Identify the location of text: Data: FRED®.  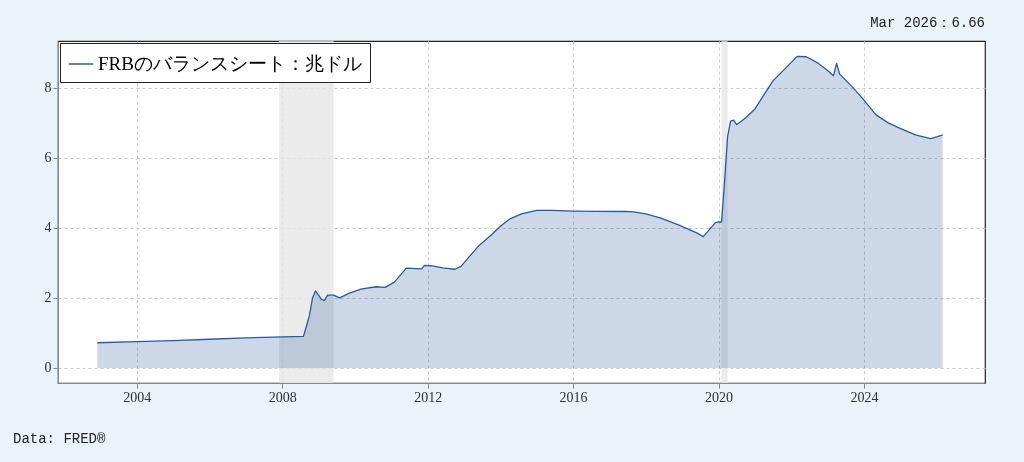
(60, 439).